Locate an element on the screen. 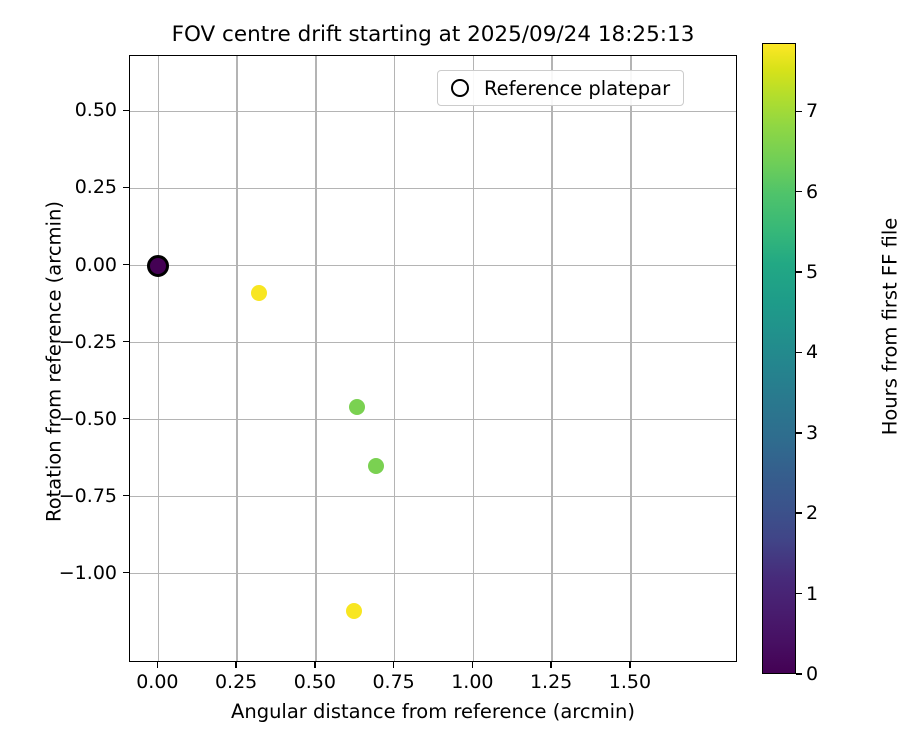  x-tick-label: 0.50 is located at coordinates (315, 682).